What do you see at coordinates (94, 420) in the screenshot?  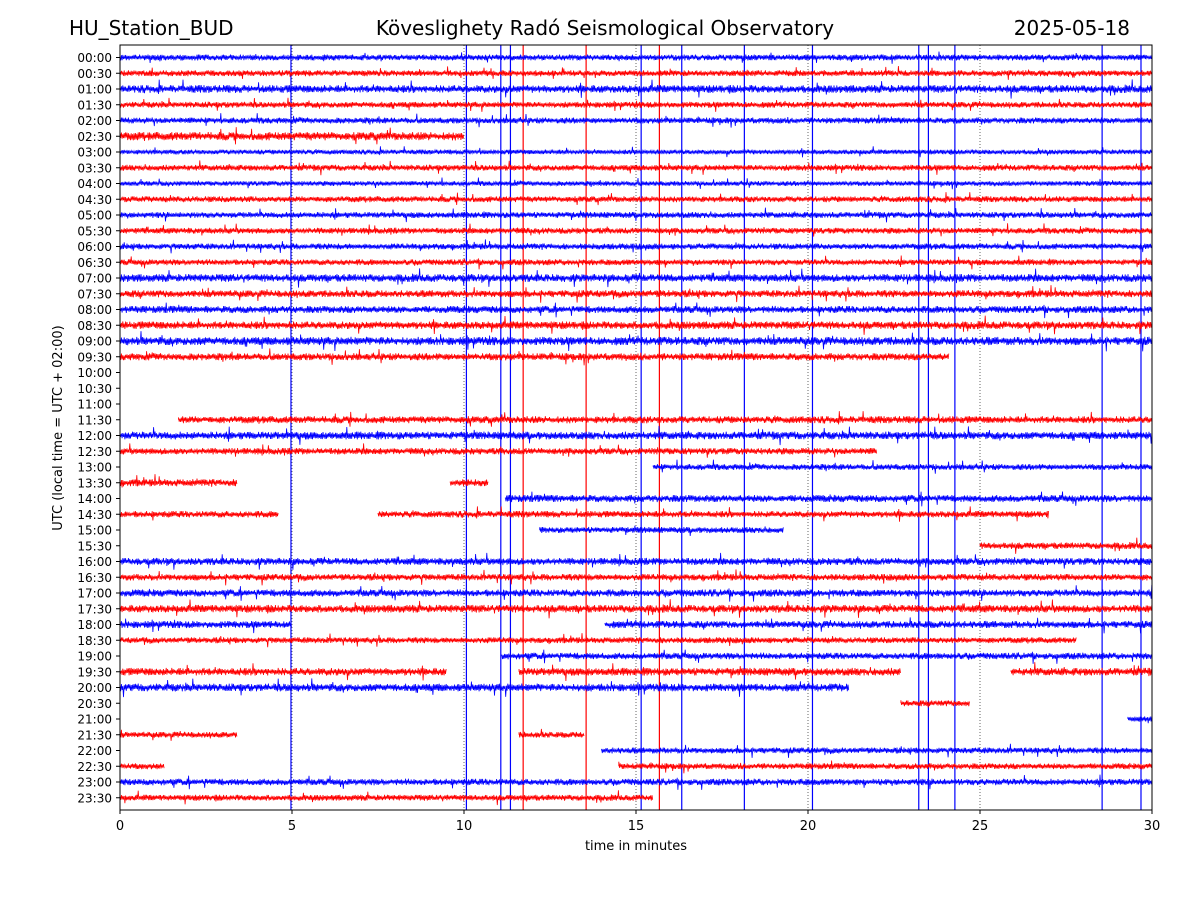 I see `y-tick-label: 11:30` at bounding box center [94, 420].